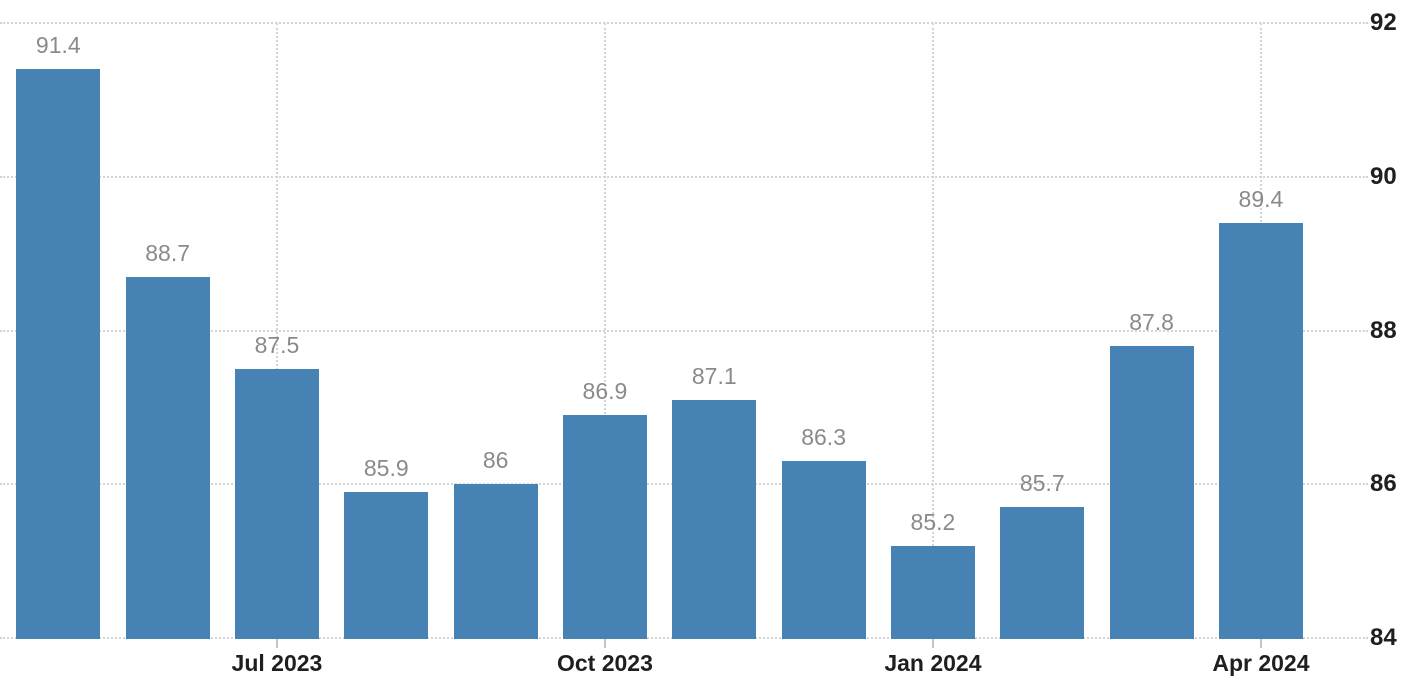 This screenshot has width=1416, height=690. I want to click on x-axis-tick-label: Oct 2023, so click(604, 663).